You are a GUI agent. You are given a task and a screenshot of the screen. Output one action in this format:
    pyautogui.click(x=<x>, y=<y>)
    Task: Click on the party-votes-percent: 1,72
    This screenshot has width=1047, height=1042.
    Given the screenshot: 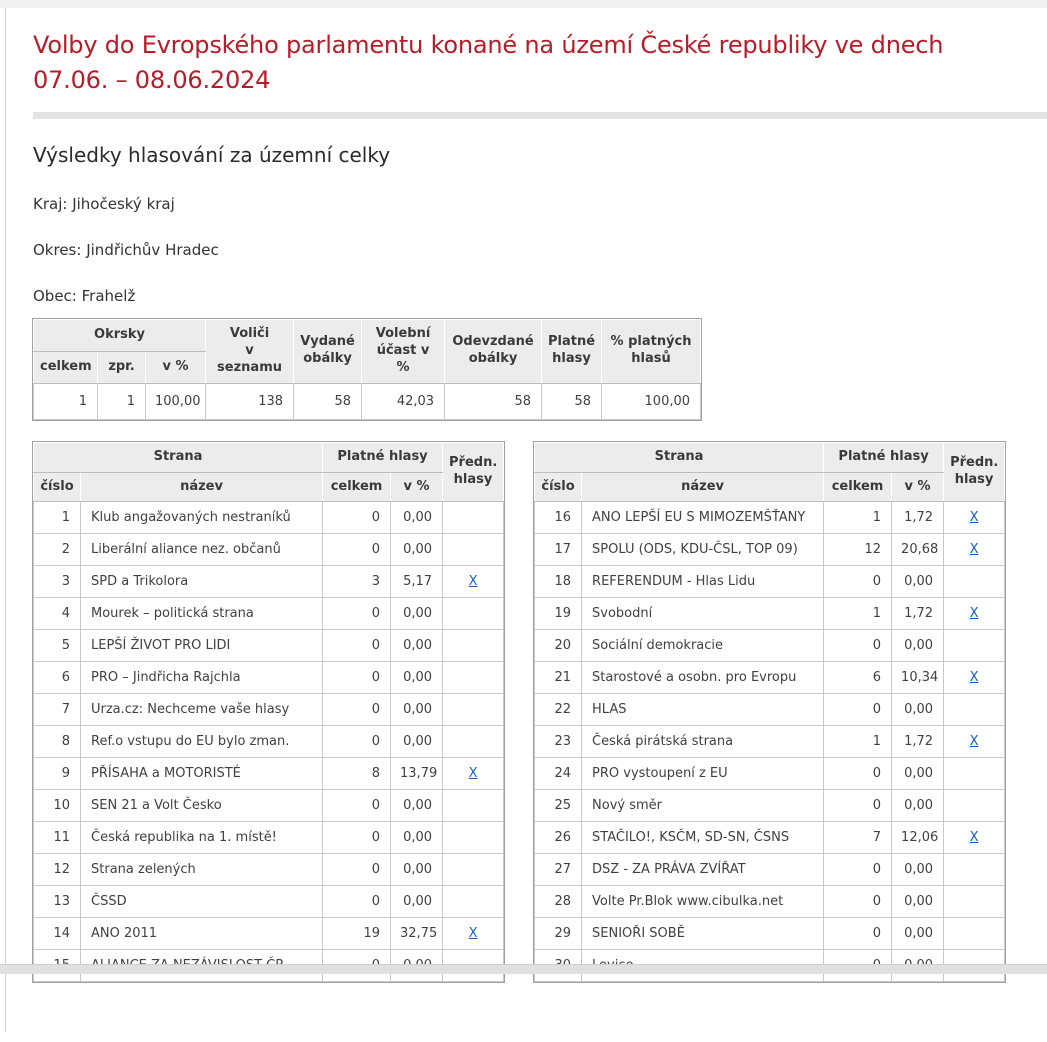 What is the action you would take?
    pyautogui.click(x=918, y=614)
    